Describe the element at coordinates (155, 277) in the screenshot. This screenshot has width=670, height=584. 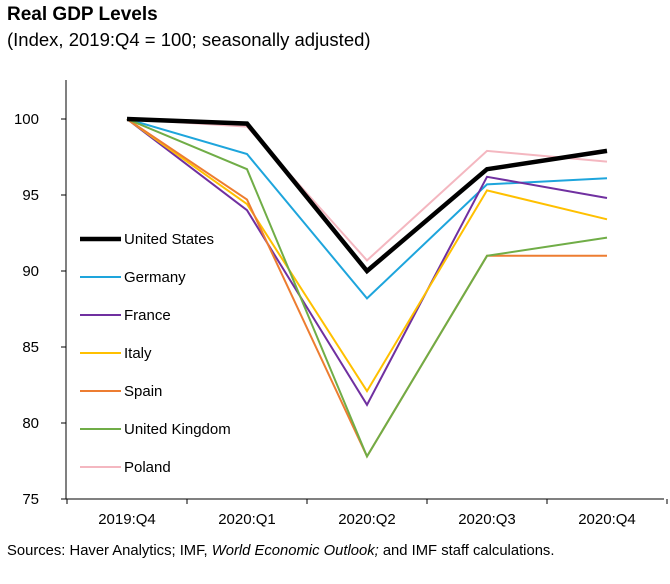
I see `legend-label: Germany` at that location.